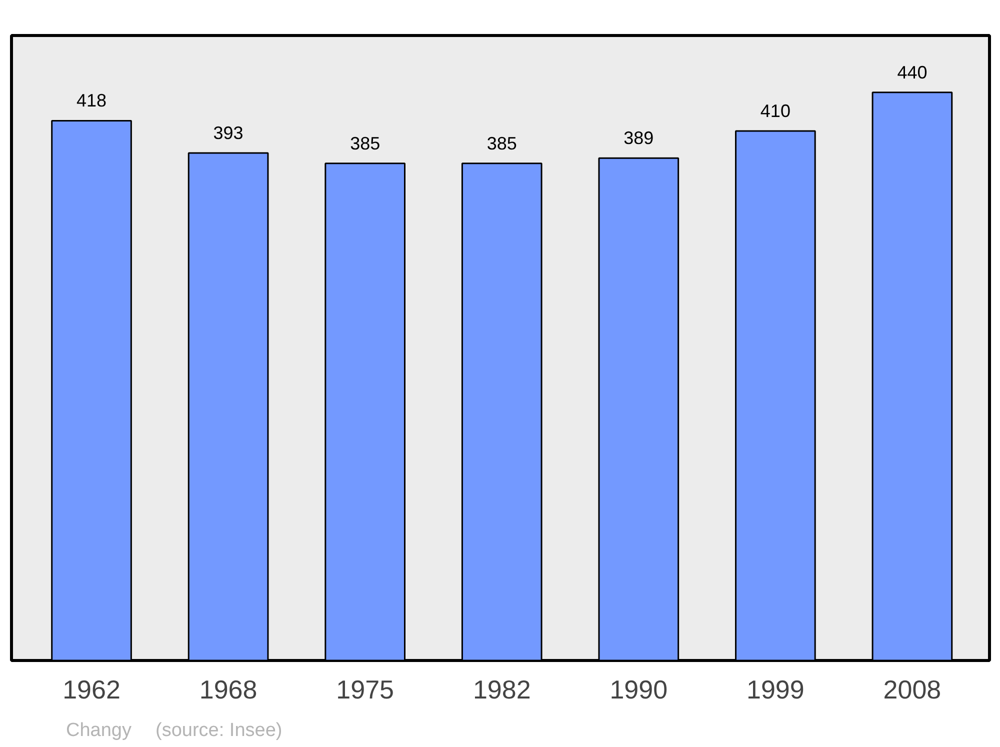 The image size is (1000, 747). I want to click on x-tick-label: 1975, so click(365, 689).